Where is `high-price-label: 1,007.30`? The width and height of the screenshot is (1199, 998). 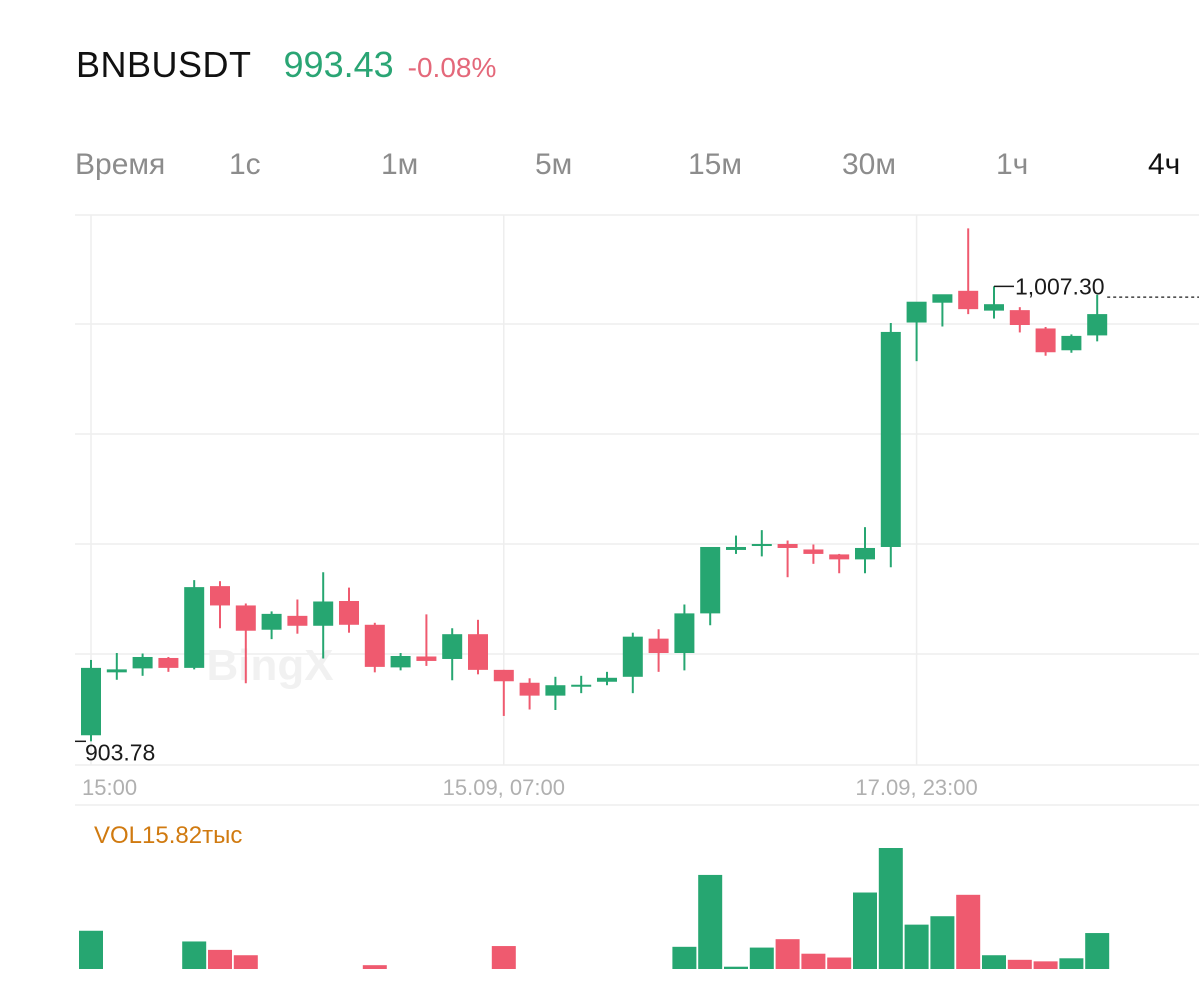 high-price-label: 1,007.30 is located at coordinates (1060, 286).